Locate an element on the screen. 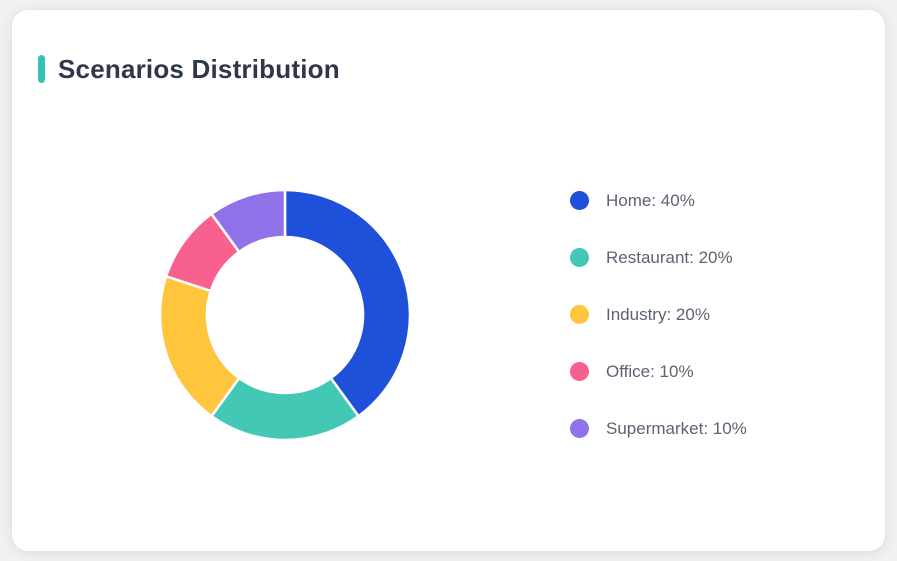 The image size is (897, 561). legend-item-home: Home: 40% is located at coordinates (658, 200).